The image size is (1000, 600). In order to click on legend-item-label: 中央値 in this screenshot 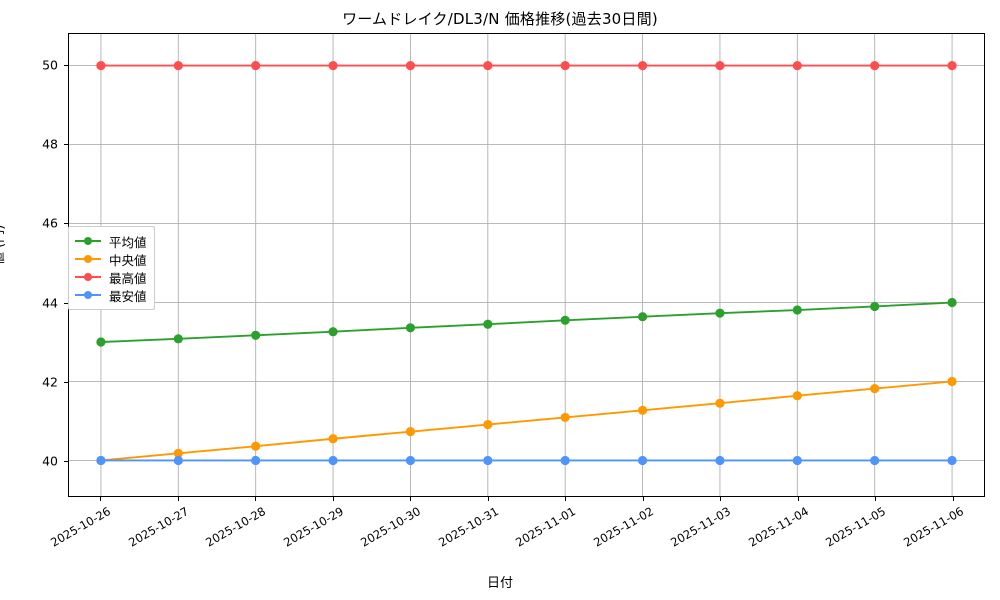, I will do `click(128, 260)`.